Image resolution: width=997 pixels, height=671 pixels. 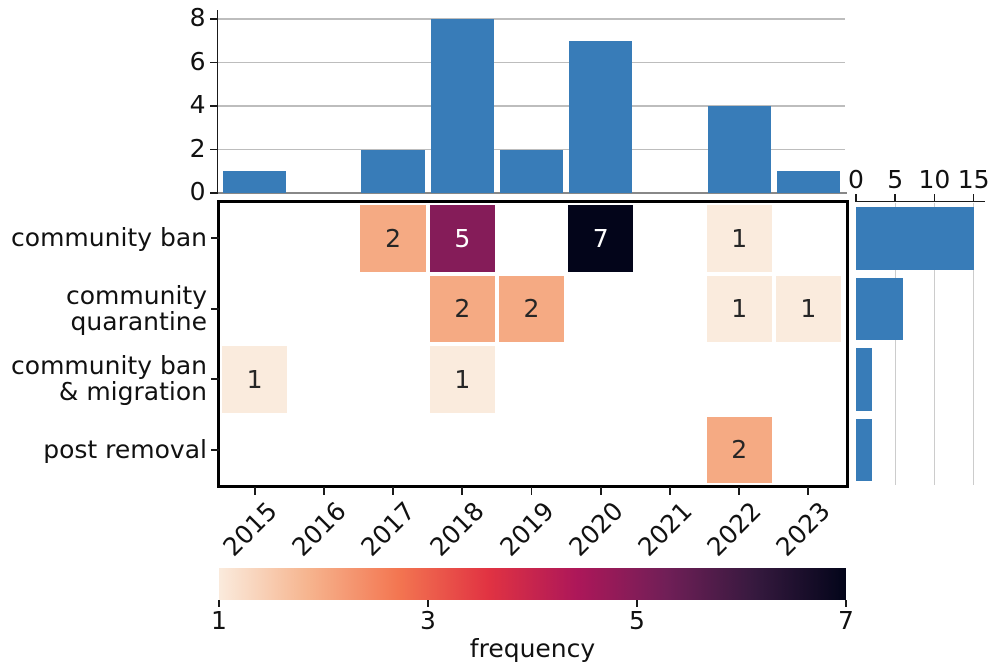 I want to click on heatmap-cell-2022-r3: 2, so click(x=739, y=449).